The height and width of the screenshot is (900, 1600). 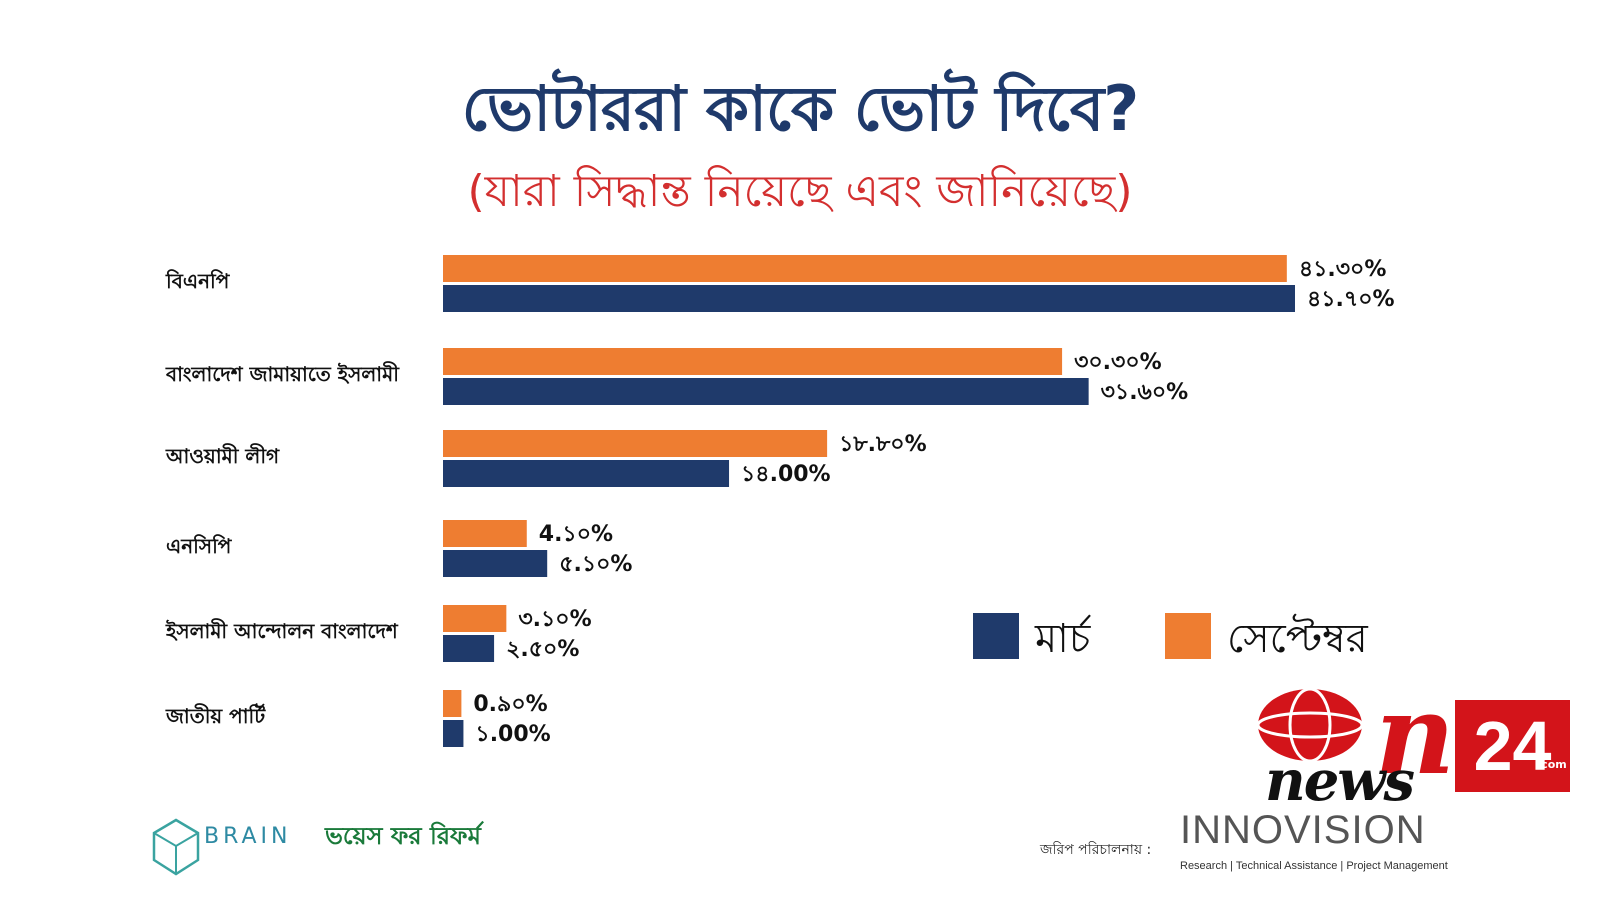 I want to click on brain-logo-text: BRAIN, so click(x=248, y=836).